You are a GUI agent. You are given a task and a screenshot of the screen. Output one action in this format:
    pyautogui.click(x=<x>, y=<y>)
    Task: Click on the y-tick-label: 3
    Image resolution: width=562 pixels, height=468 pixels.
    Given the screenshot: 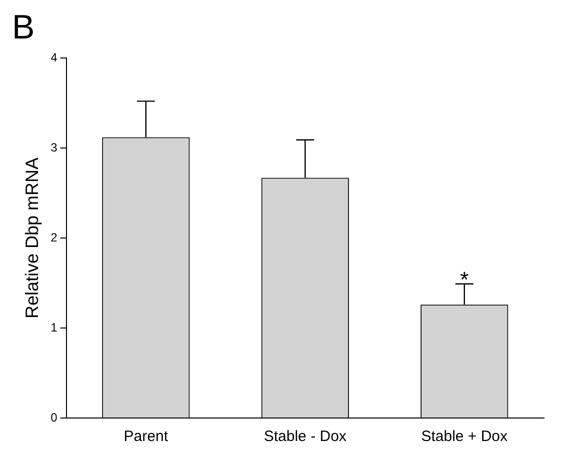 What is the action you would take?
    pyautogui.click(x=54, y=147)
    